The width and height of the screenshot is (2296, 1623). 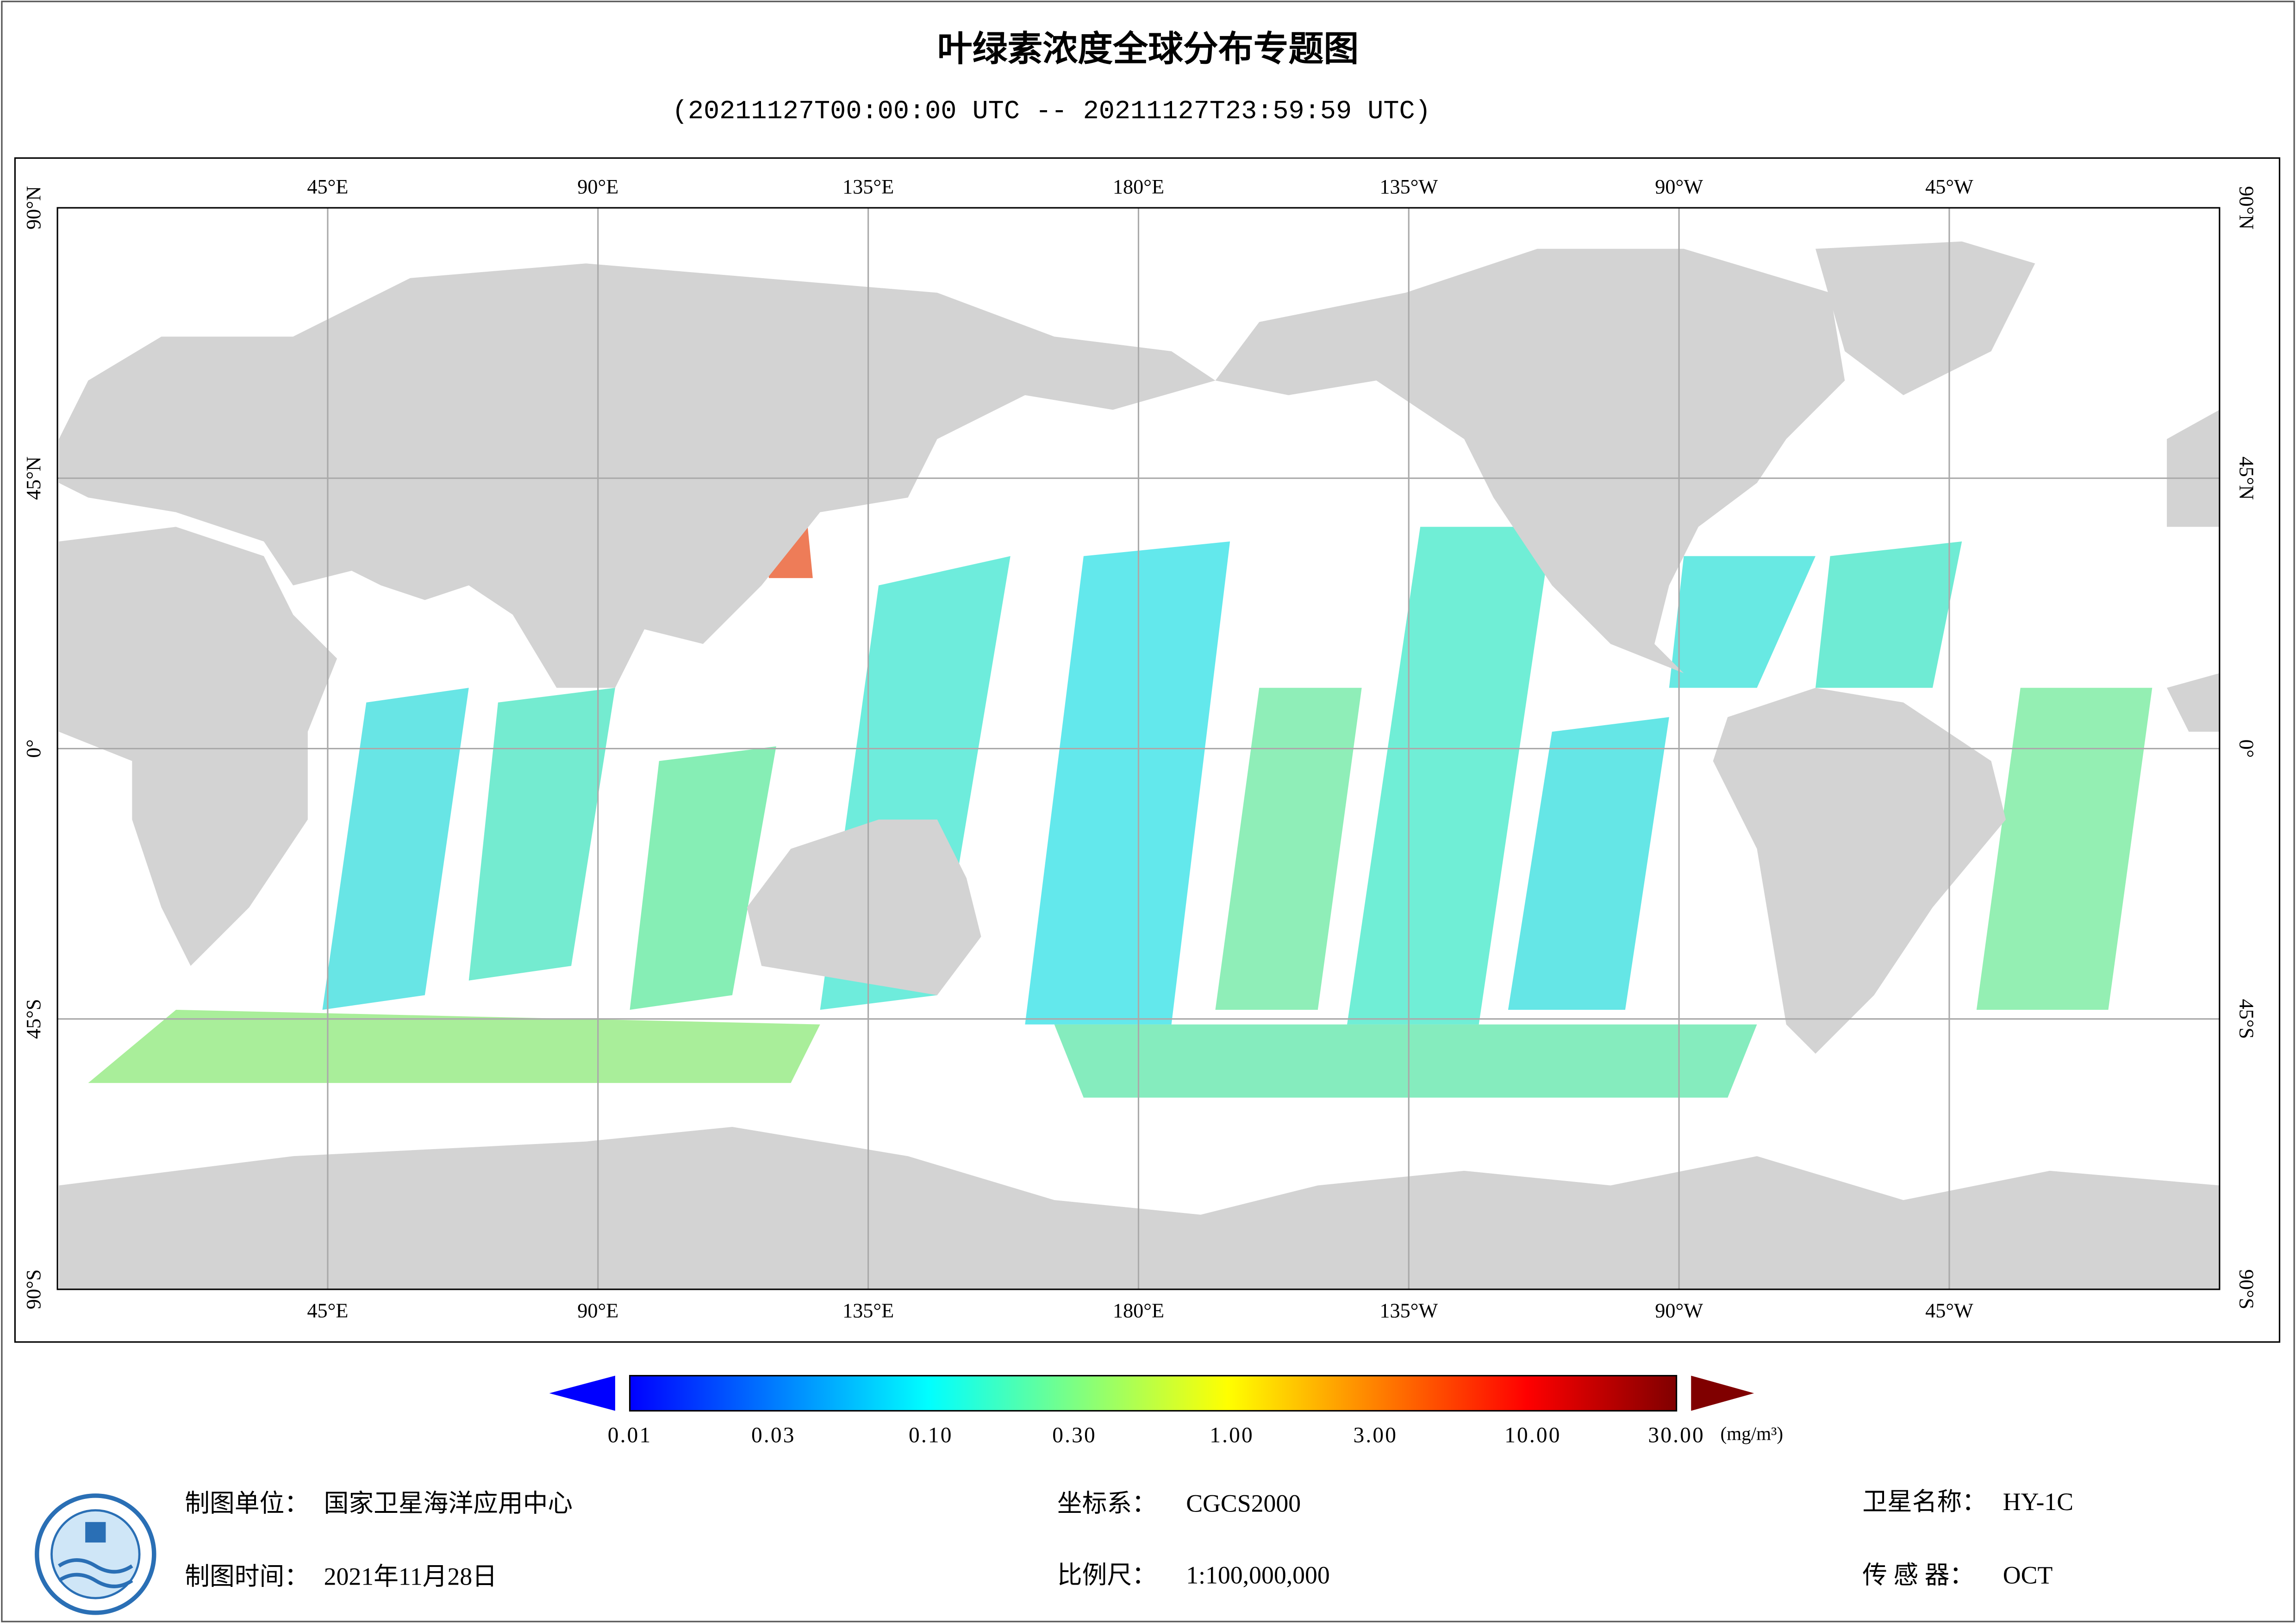 I want to click on logo, so click(x=95, y=1554).